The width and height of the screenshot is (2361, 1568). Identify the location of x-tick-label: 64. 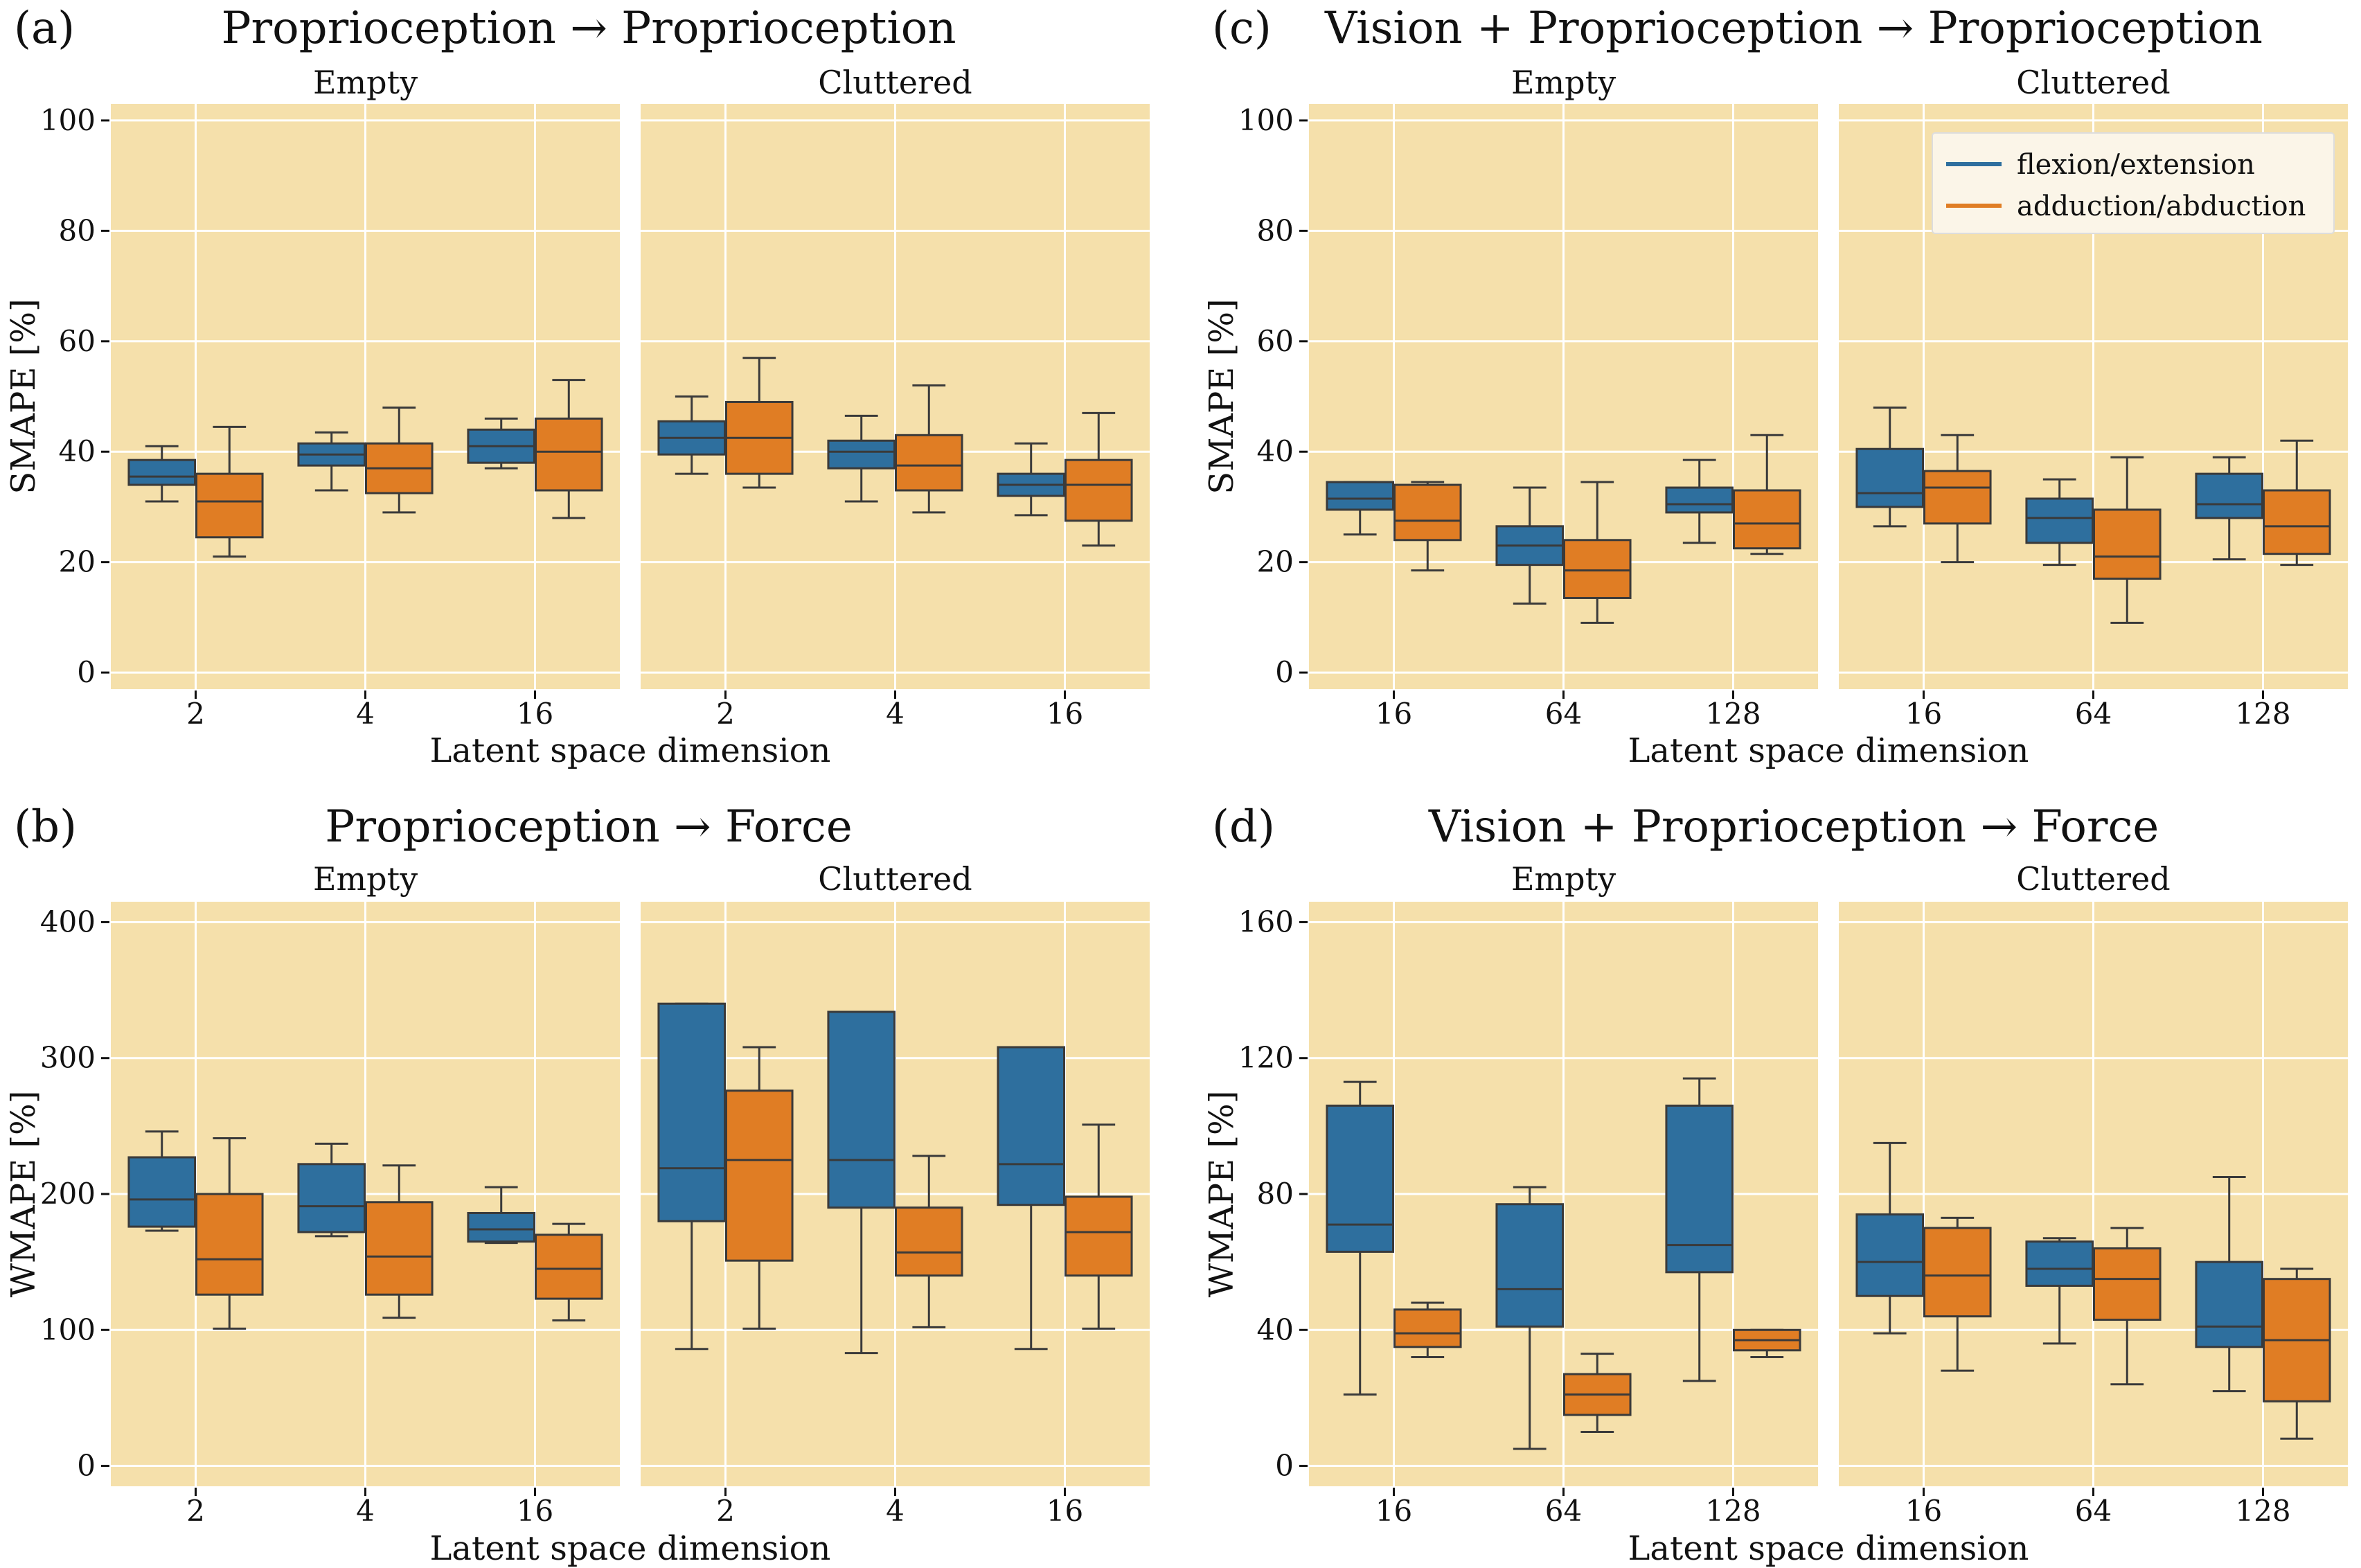
(1563, 1511).